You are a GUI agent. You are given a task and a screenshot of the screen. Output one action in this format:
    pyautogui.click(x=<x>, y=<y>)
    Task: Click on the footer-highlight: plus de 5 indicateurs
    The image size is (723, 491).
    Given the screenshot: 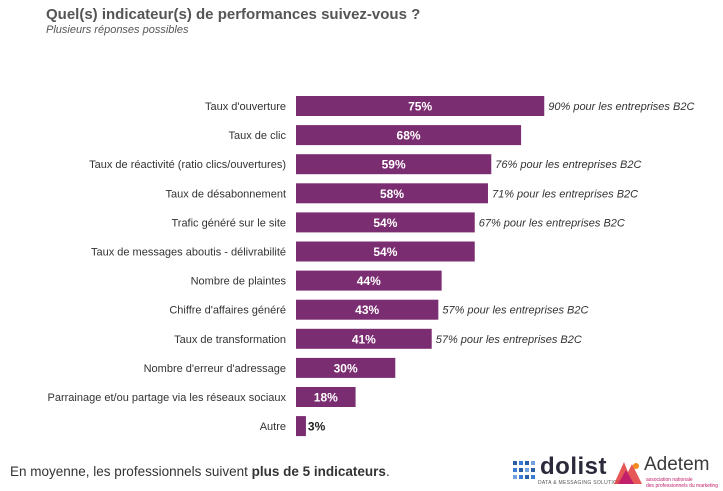 What is the action you would take?
    pyautogui.click(x=318, y=471)
    